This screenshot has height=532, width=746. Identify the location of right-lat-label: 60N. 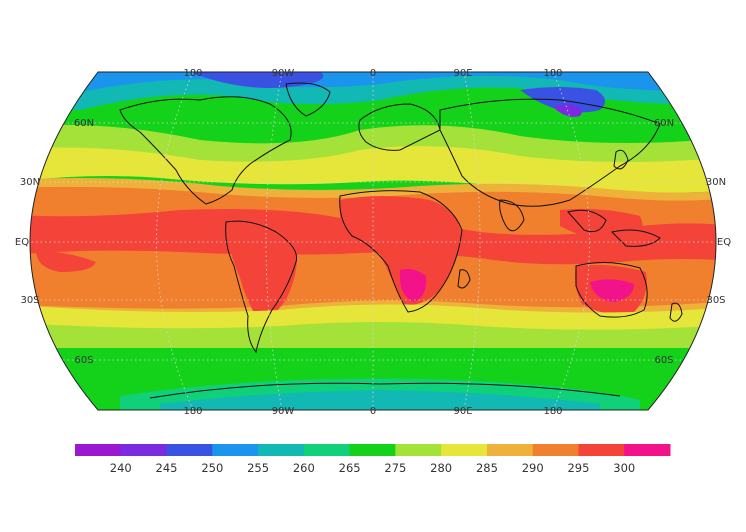
(664, 123).